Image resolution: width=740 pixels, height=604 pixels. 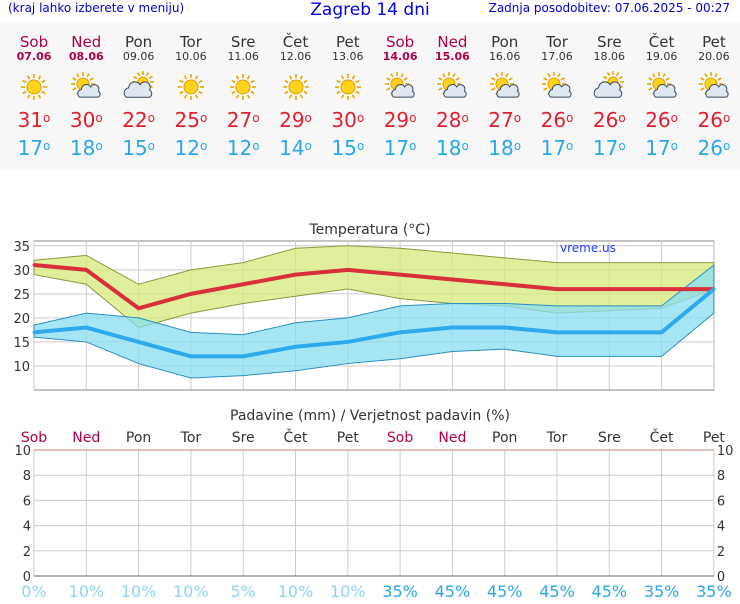 I want to click on day-column: Ned 15.06 28o 18o, so click(x=452, y=91).